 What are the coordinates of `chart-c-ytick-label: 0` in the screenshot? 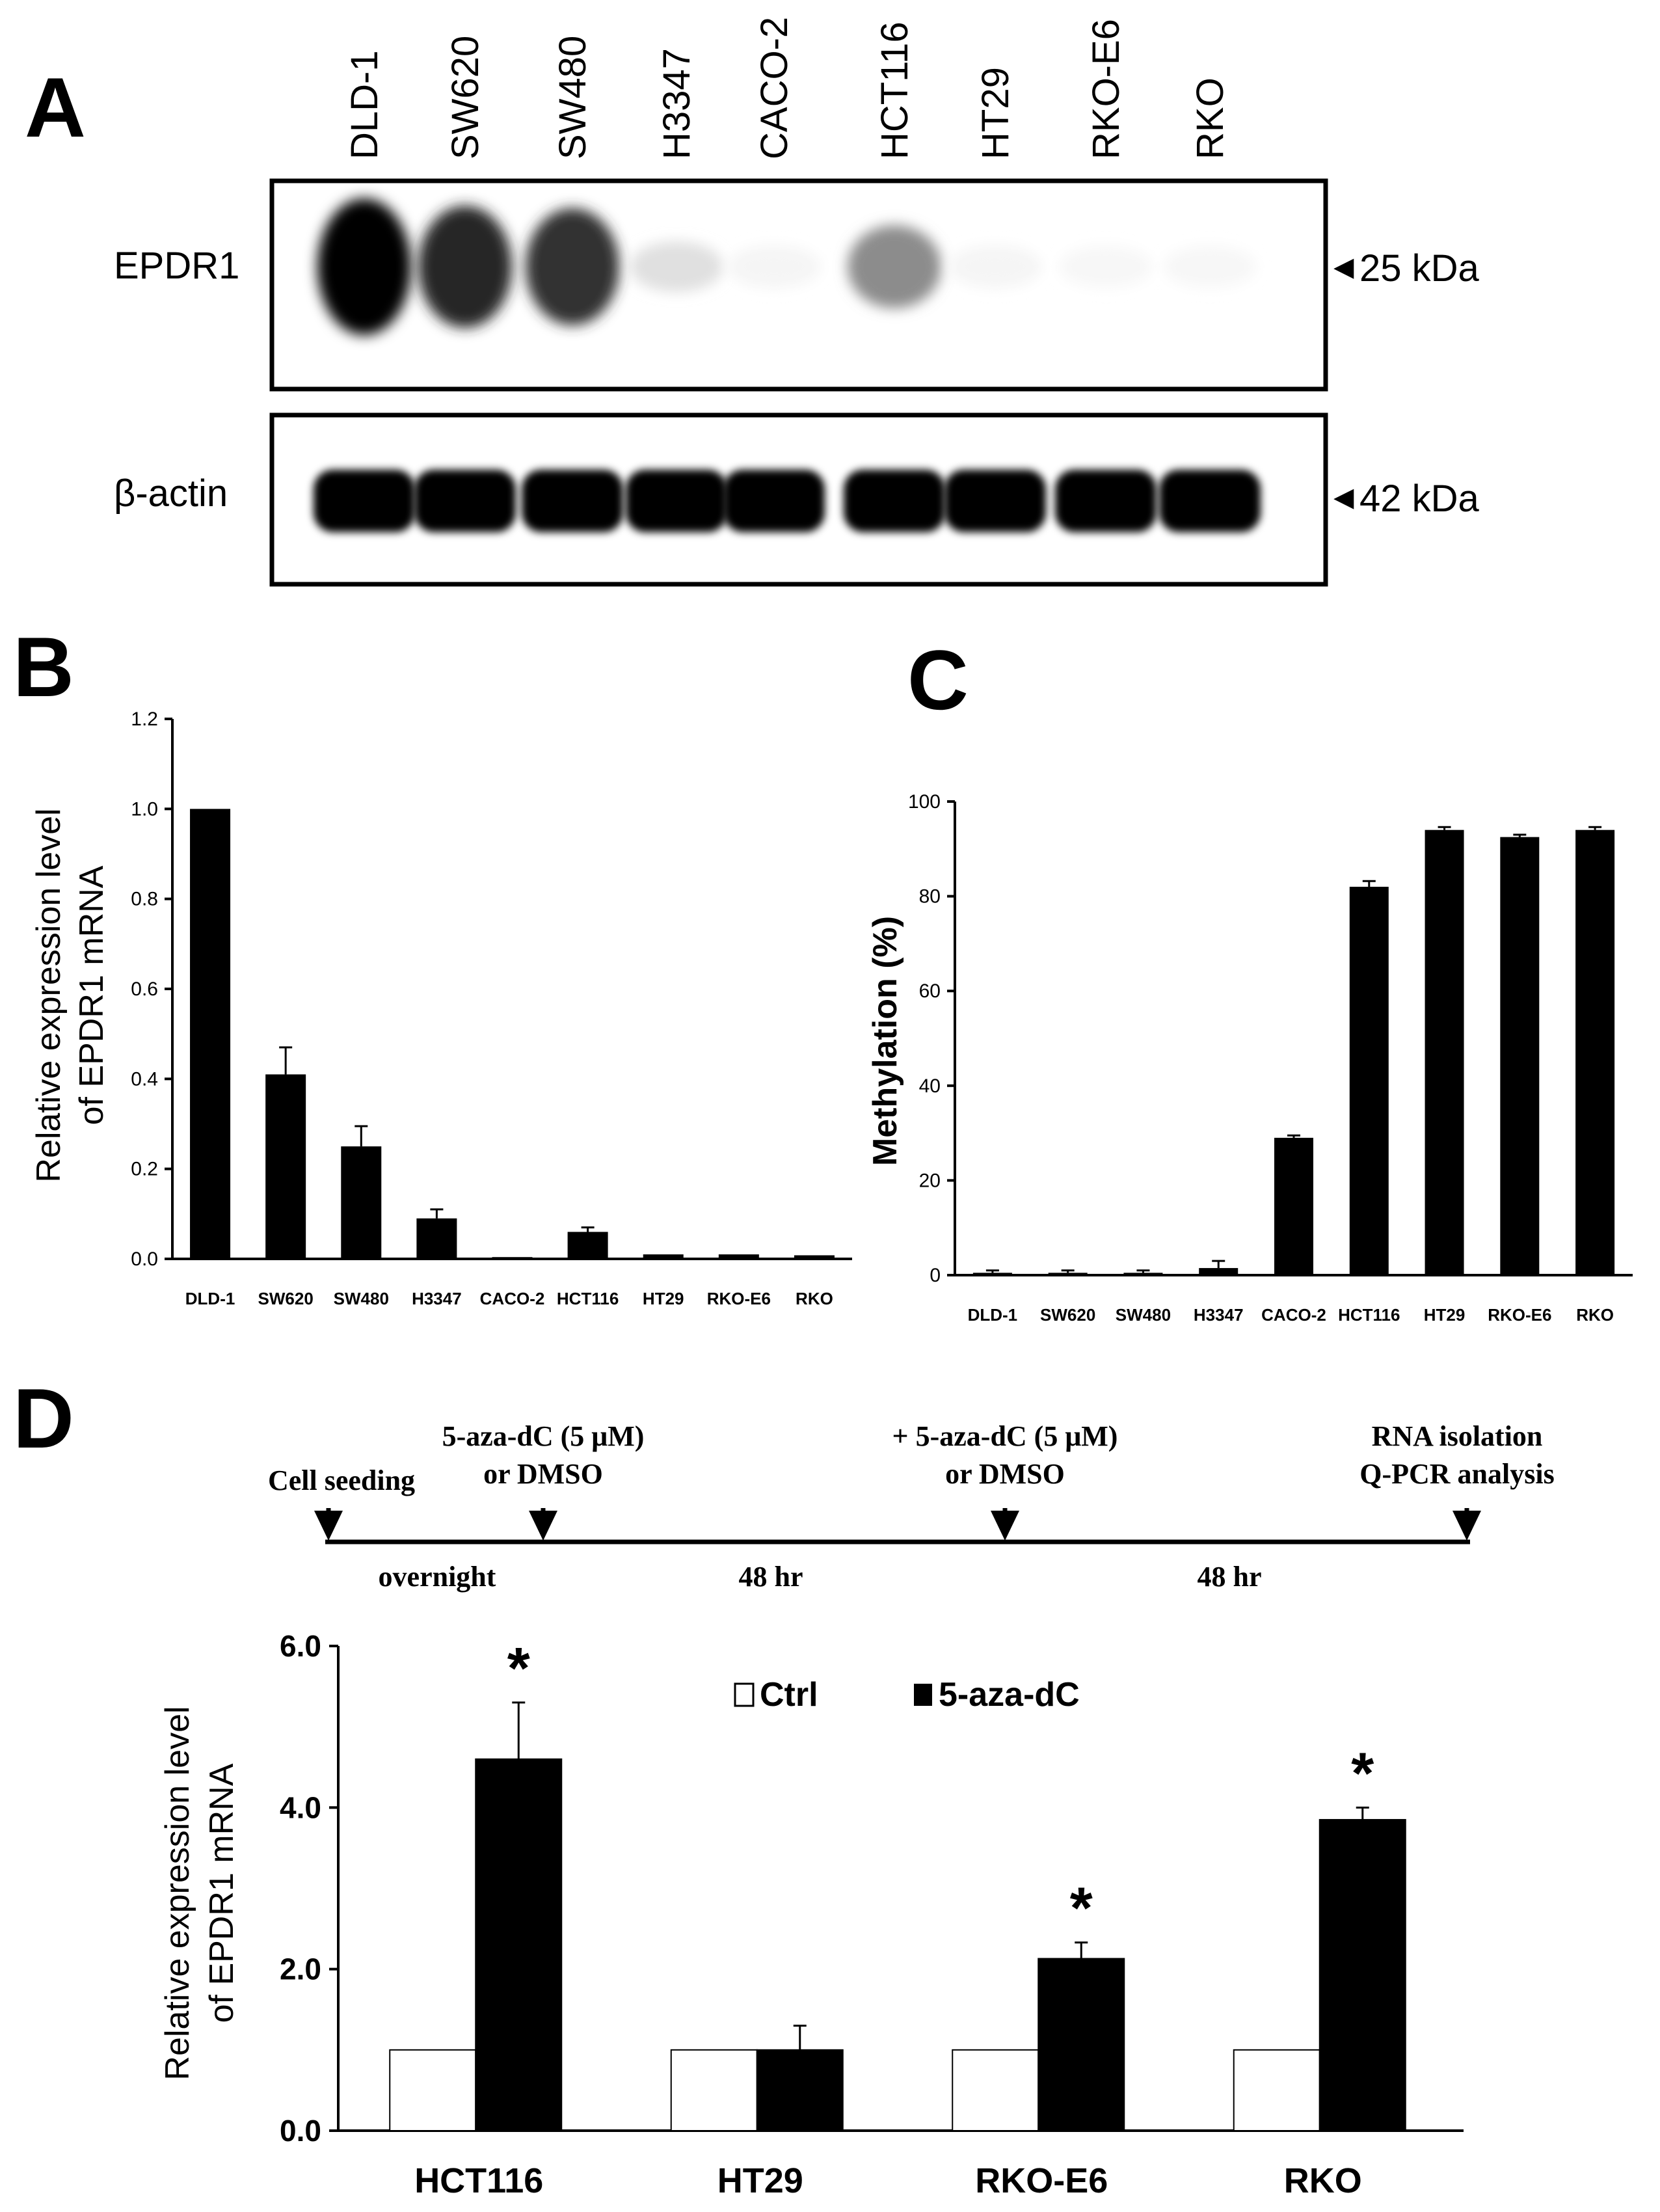 It's located at (935, 1276).